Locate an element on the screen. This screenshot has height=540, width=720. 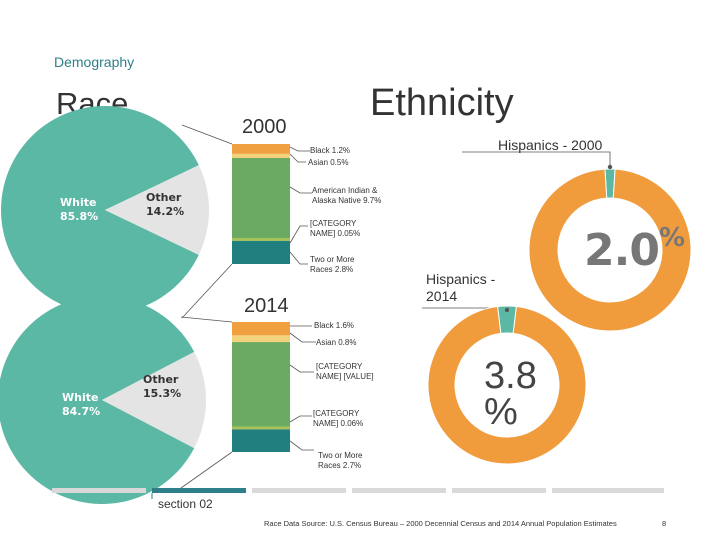
leader-asian-2000 is located at coordinates (297, 158).